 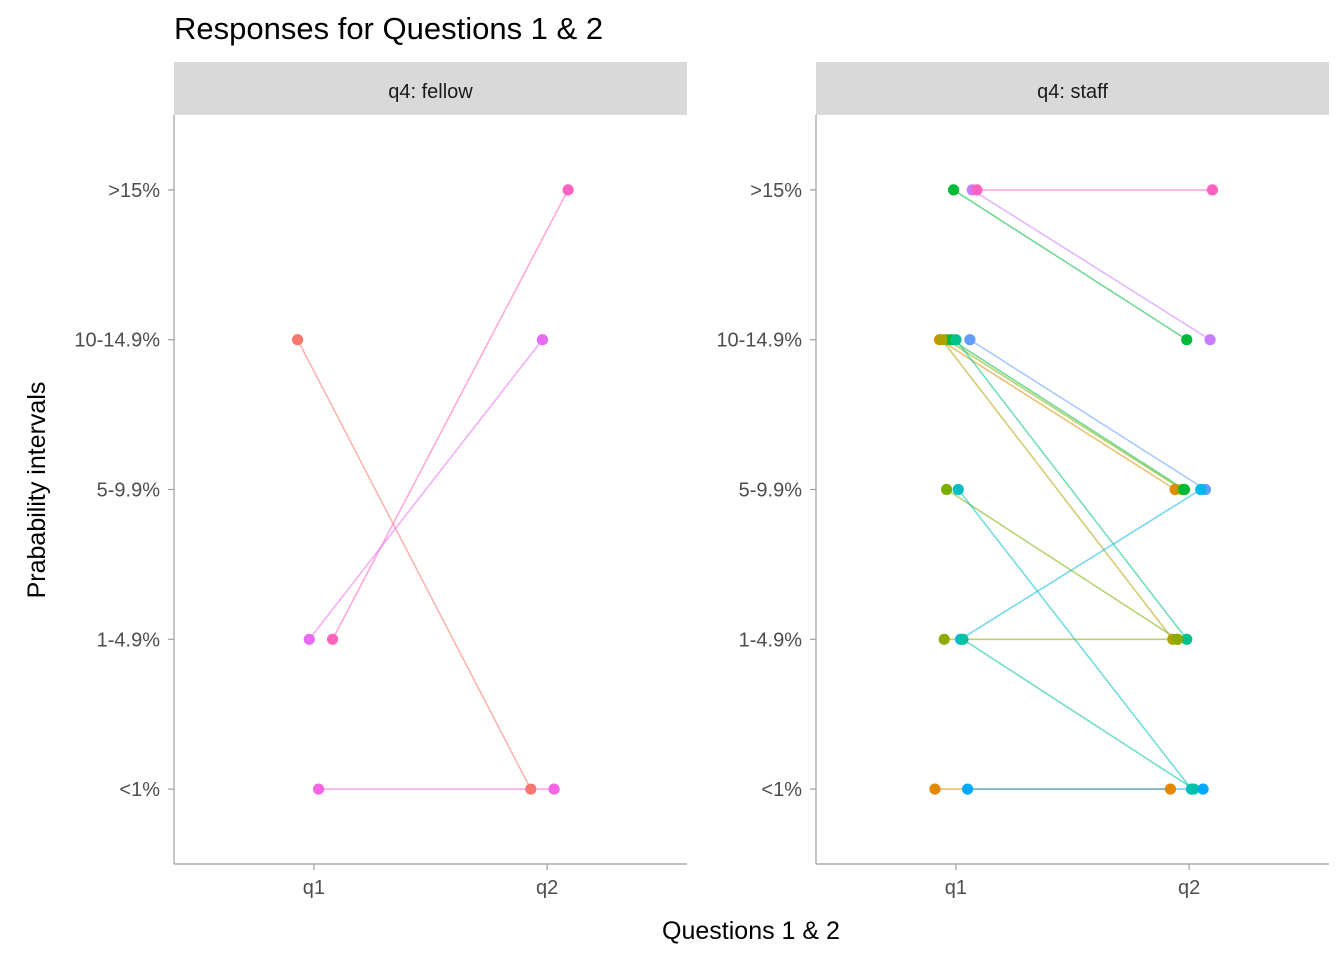 What do you see at coordinates (388, 28) in the screenshot?
I see `chart-title: Responses for Questions 1 & 2` at bounding box center [388, 28].